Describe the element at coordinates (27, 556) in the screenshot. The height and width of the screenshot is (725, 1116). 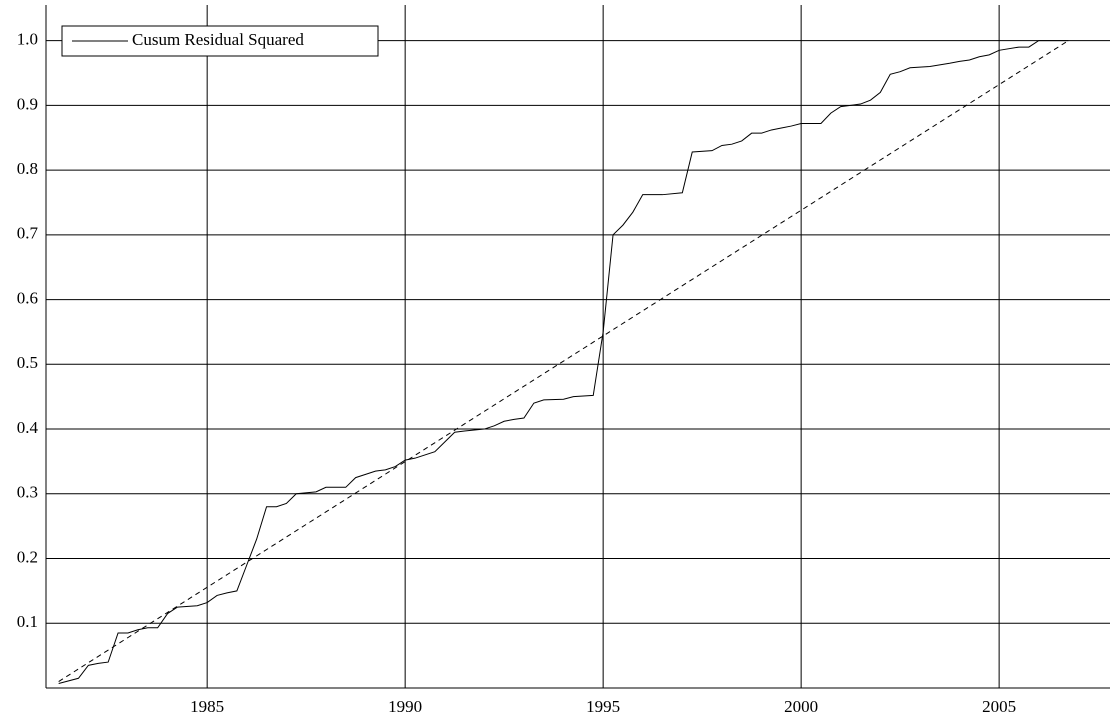
I see `y-tick-label: 0.2` at that location.